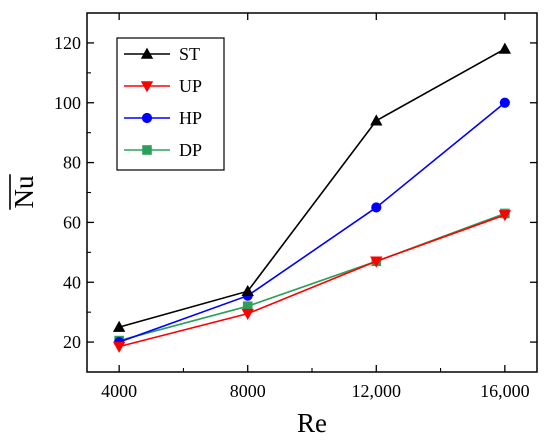 This screenshot has width=550, height=442. Describe the element at coordinates (189, 54) in the screenshot. I see `legend-label: ST` at that location.